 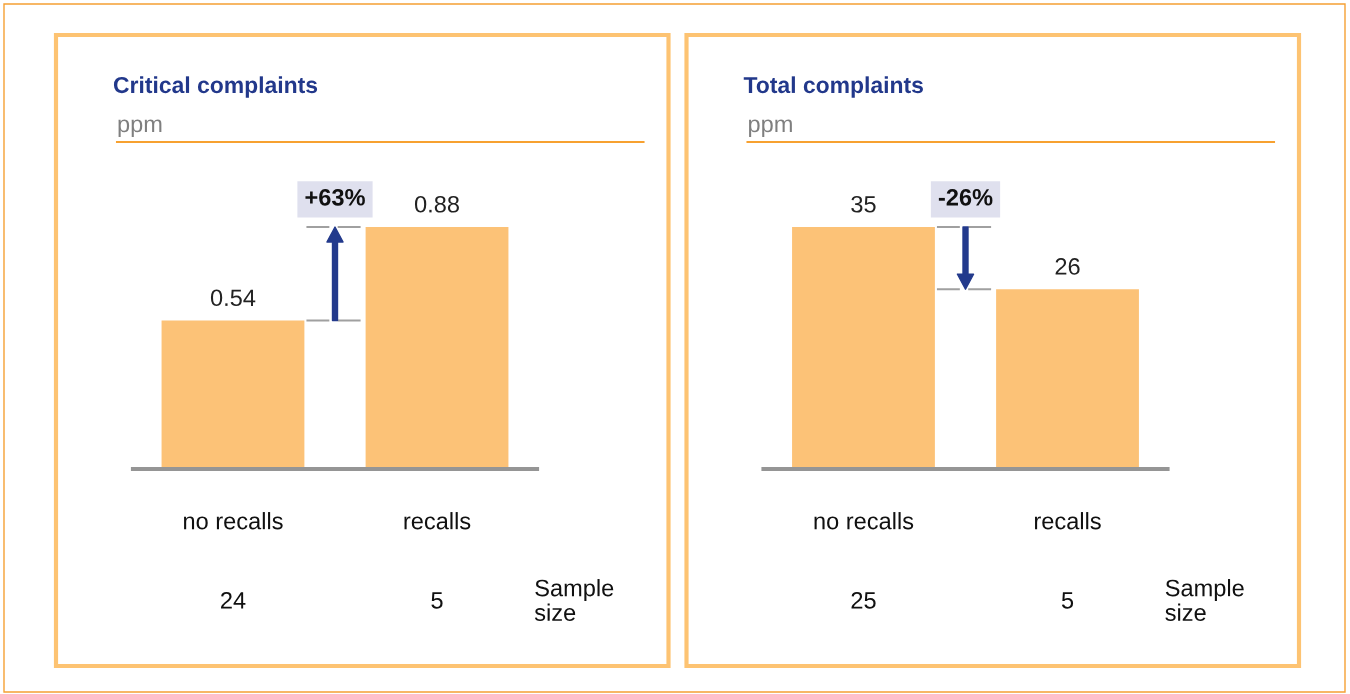 What do you see at coordinates (863, 600) in the screenshot?
I see `text: 25` at bounding box center [863, 600].